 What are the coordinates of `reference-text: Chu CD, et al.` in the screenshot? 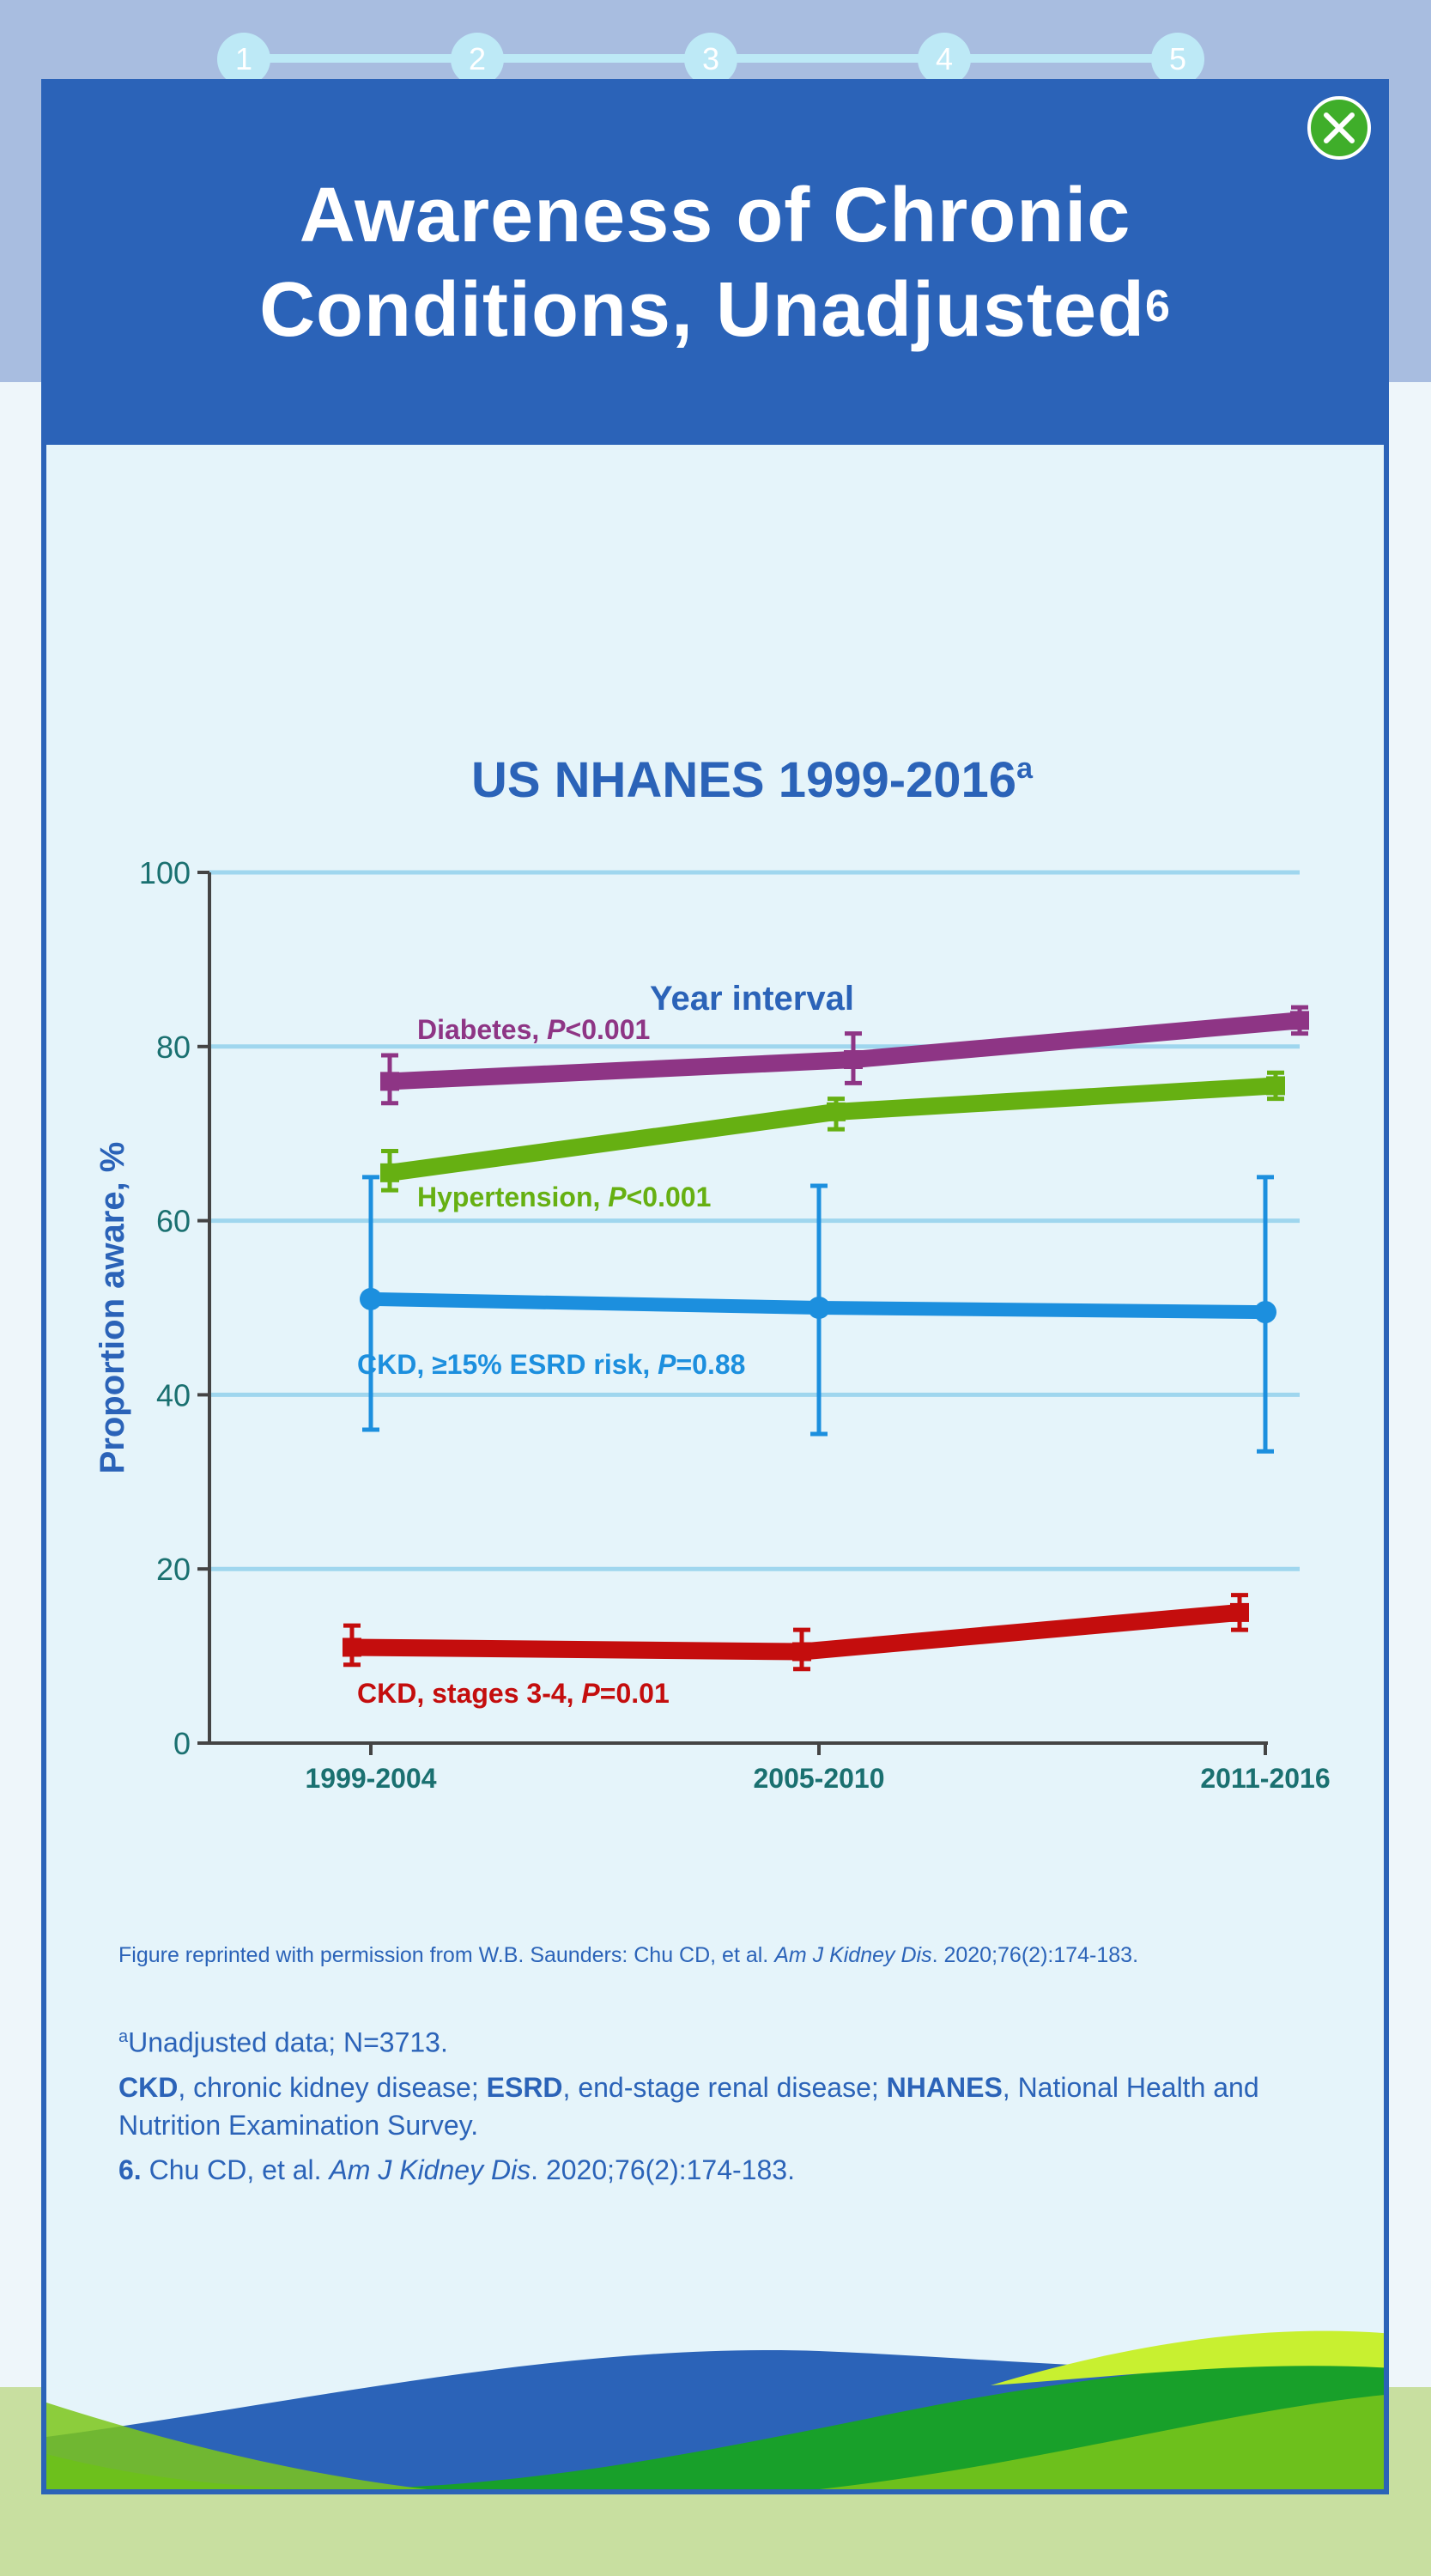 It's located at (236, 2170).